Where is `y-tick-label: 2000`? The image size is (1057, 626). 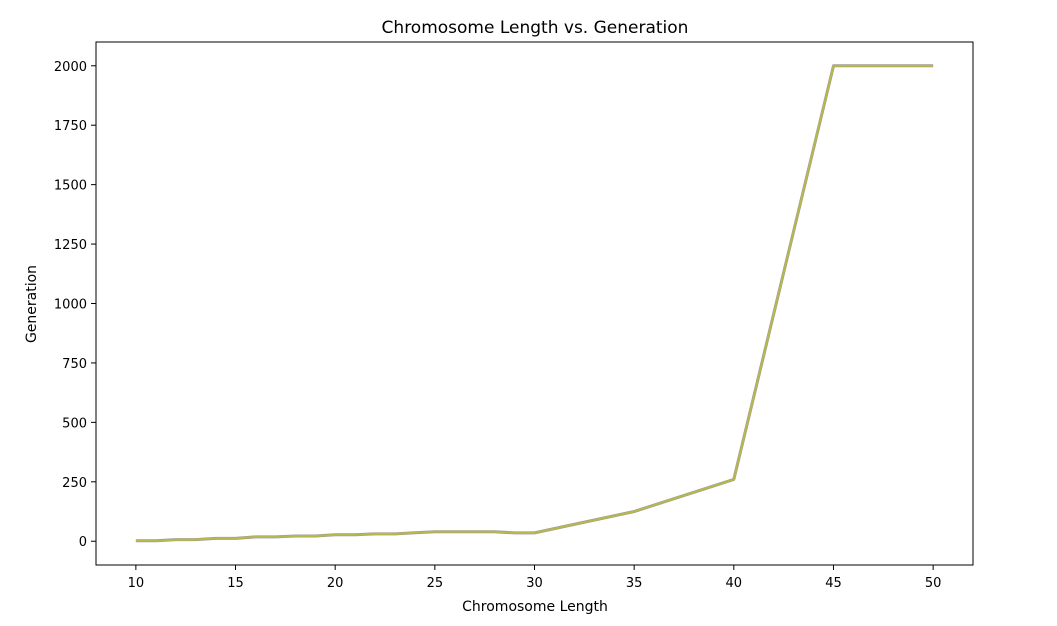
y-tick-label: 2000 is located at coordinates (70, 67).